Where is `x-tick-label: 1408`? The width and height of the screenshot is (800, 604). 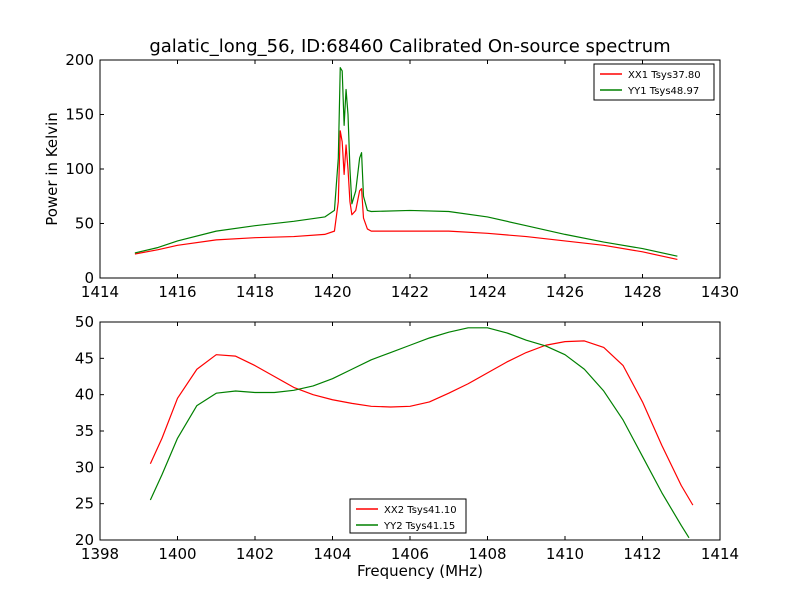 x-tick-label: 1408 is located at coordinates (487, 554).